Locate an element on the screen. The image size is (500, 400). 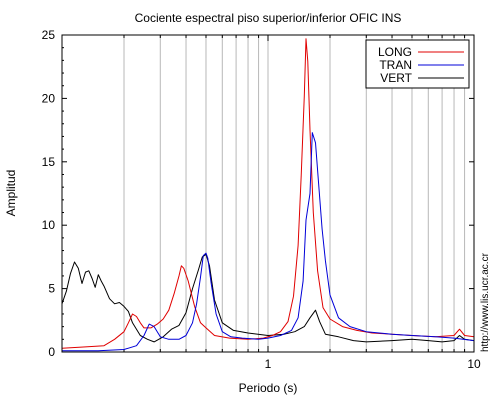
y-axis-title: Amplitud is located at coordinates (11, 193).